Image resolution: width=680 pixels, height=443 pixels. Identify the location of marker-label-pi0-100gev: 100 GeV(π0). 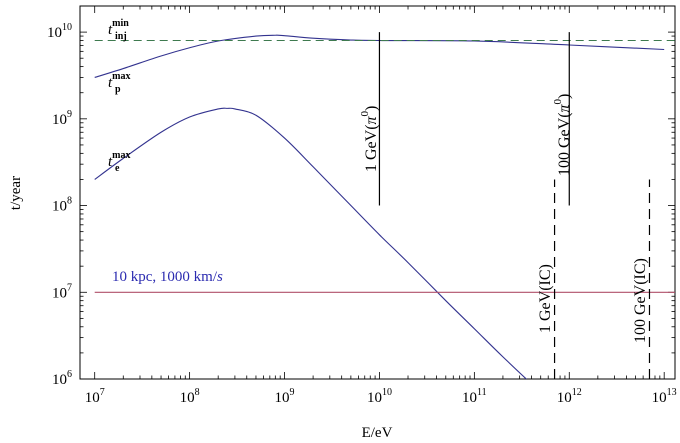
(562, 135).